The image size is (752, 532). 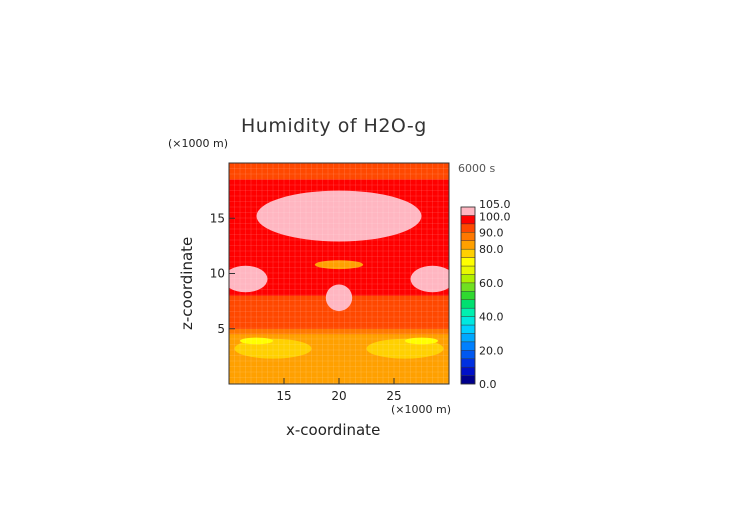 What do you see at coordinates (333, 430) in the screenshot?
I see `x-axis-label: x-coordinate` at bounding box center [333, 430].